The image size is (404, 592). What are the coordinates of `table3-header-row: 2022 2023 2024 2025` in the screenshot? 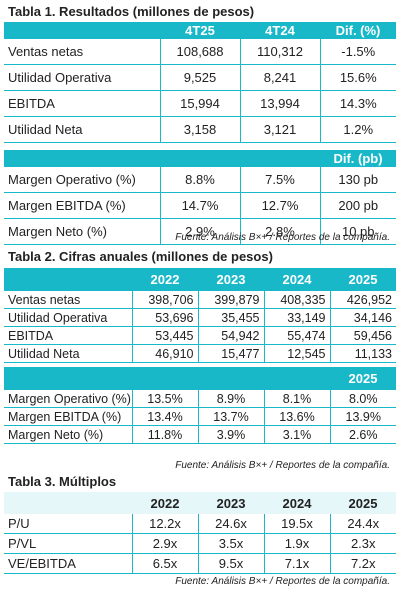 It's located at (200, 503).